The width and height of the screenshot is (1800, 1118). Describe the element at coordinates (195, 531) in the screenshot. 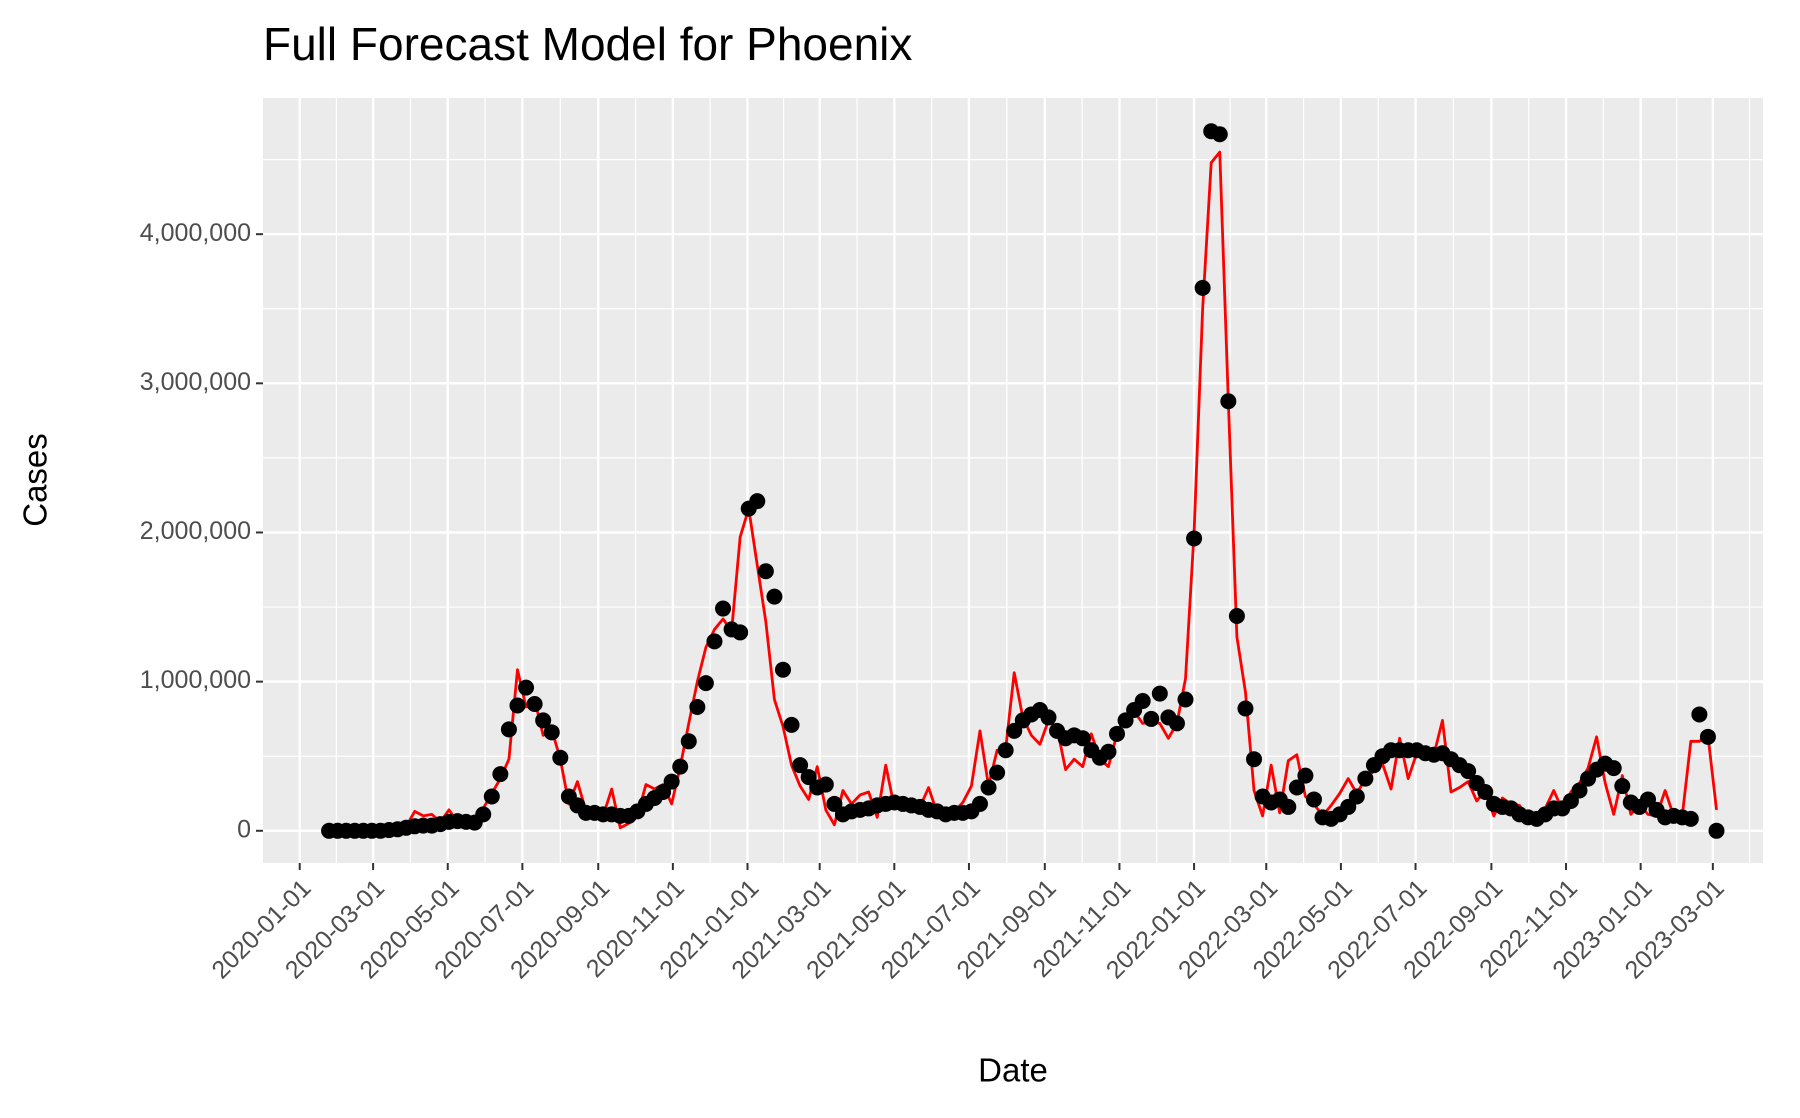

I see `y-tick-label: 2,000,000` at that location.